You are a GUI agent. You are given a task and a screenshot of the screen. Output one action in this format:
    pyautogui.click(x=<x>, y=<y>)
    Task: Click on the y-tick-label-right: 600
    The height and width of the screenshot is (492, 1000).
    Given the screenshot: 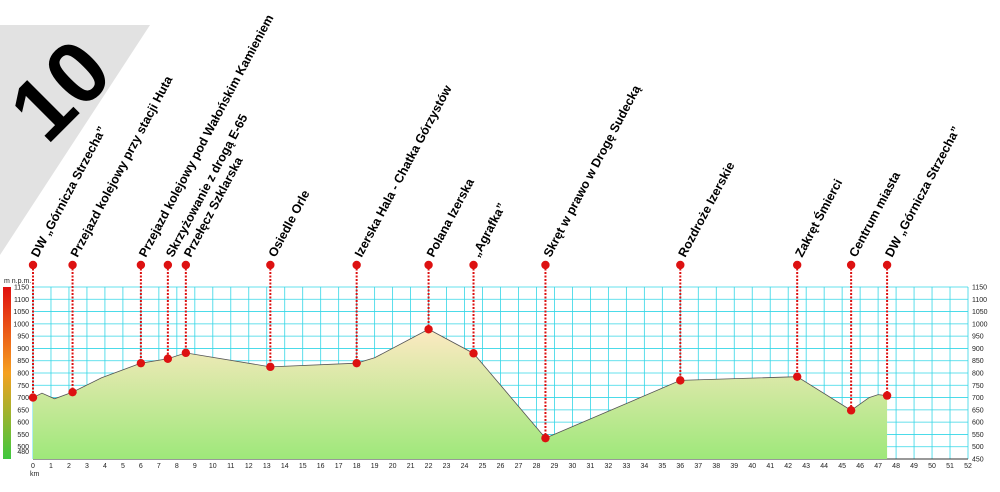 What is the action you would take?
    pyautogui.click(x=978, y=423)
    